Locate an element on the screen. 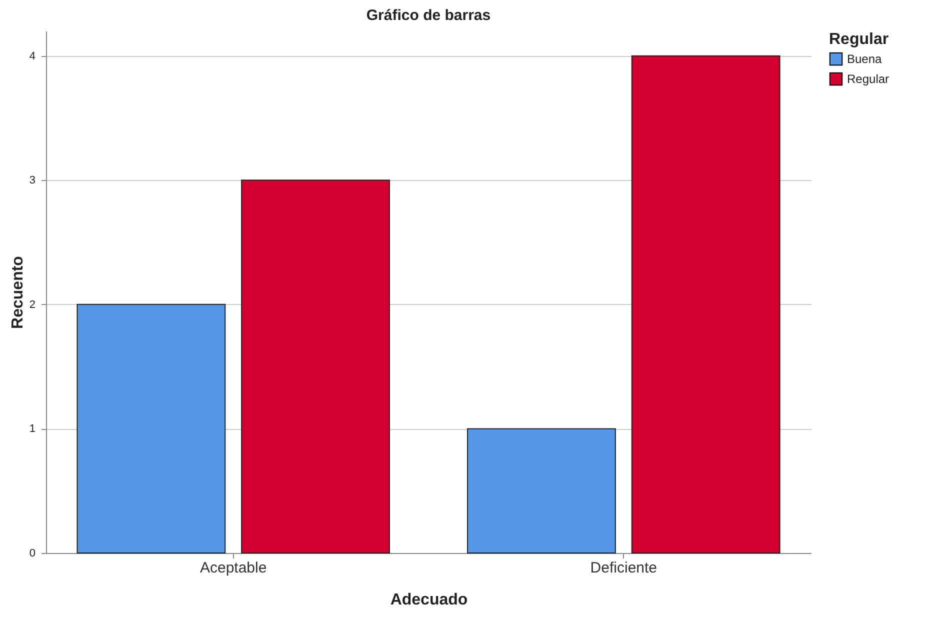  chart-title: Gráfico de barras is located at coordinates (428, 15).